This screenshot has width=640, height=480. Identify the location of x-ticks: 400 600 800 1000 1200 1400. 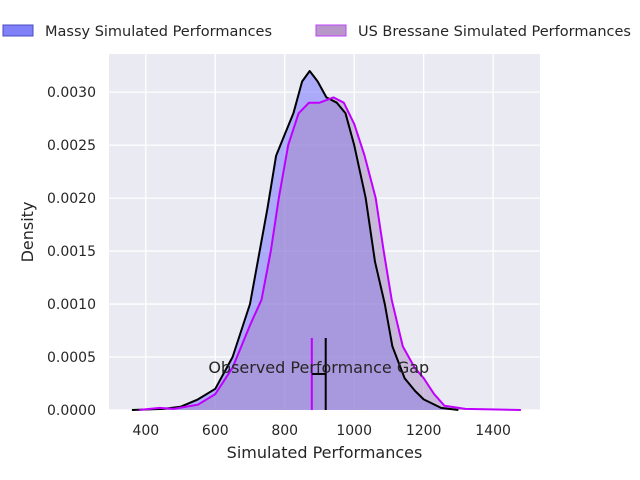
(321, 431).